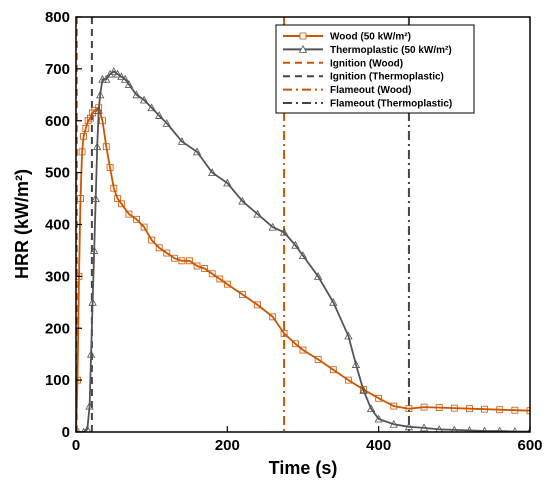  What do you see at coordinates (303, 468) in the screenshot?
I see `x-axis-title: Time (s)` at bounding box center [303, 468].